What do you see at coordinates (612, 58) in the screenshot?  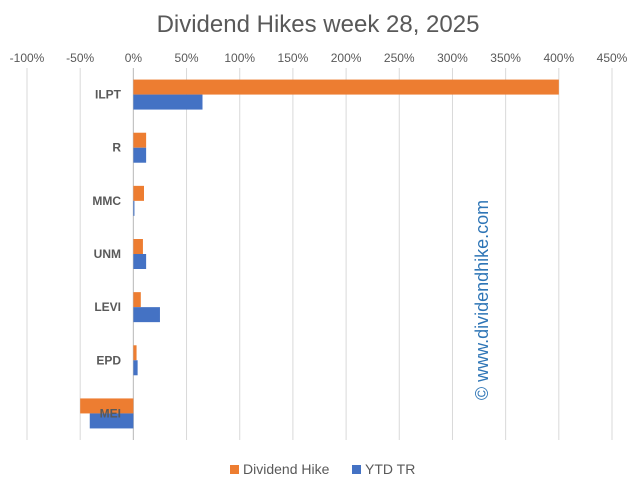 I see `x-tick-label: 450%` at bounding box center [612, 58].